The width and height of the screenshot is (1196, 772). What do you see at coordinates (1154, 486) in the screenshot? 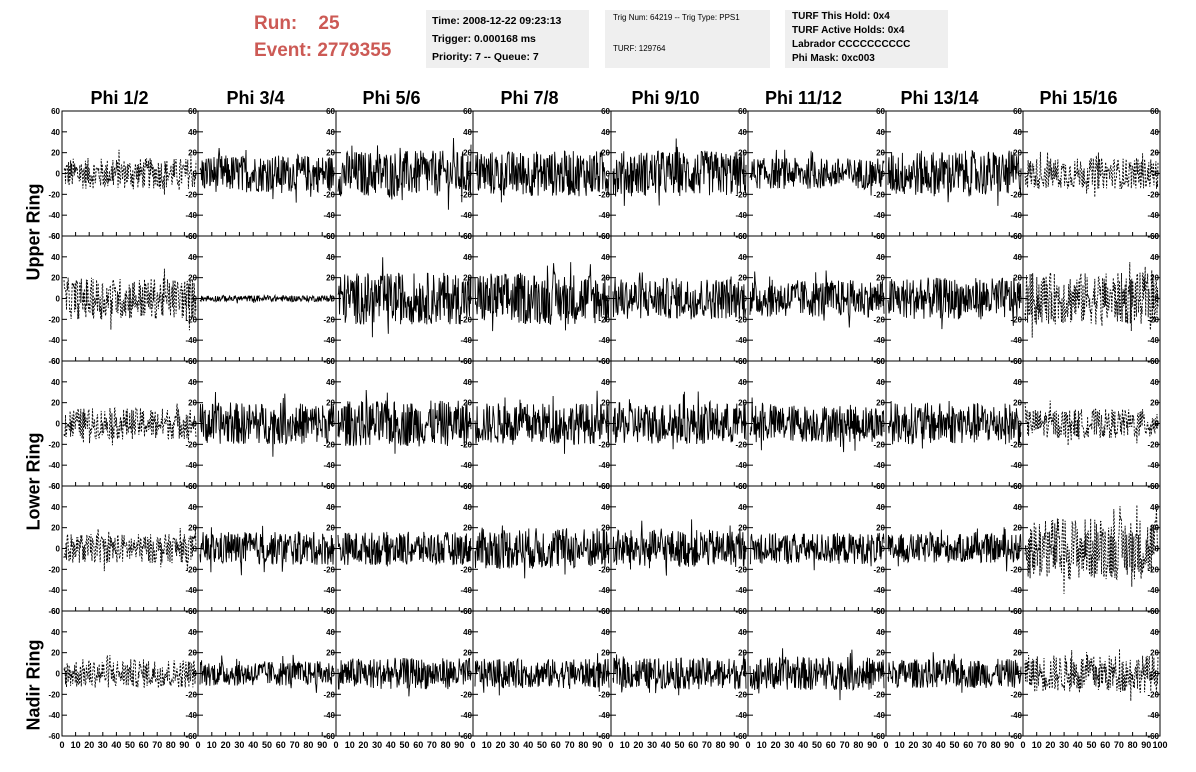
I see `y-tick-label-r3c7: 60` at bounding box center [1154, 486].